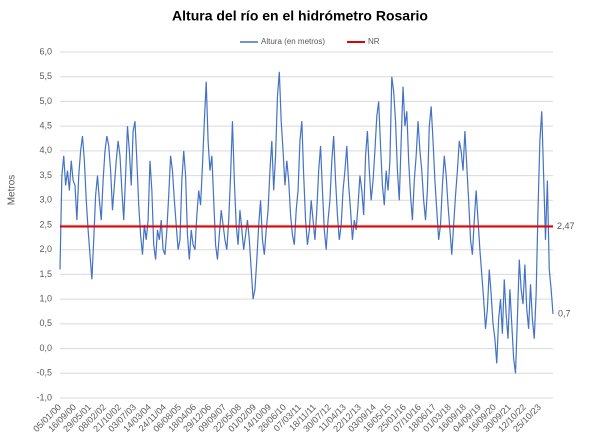 The height and width of the screenshot is (434, 600). Describe the element at coordinates (374, 41) in the screenshot. I see `legend-label: NR` at that location.